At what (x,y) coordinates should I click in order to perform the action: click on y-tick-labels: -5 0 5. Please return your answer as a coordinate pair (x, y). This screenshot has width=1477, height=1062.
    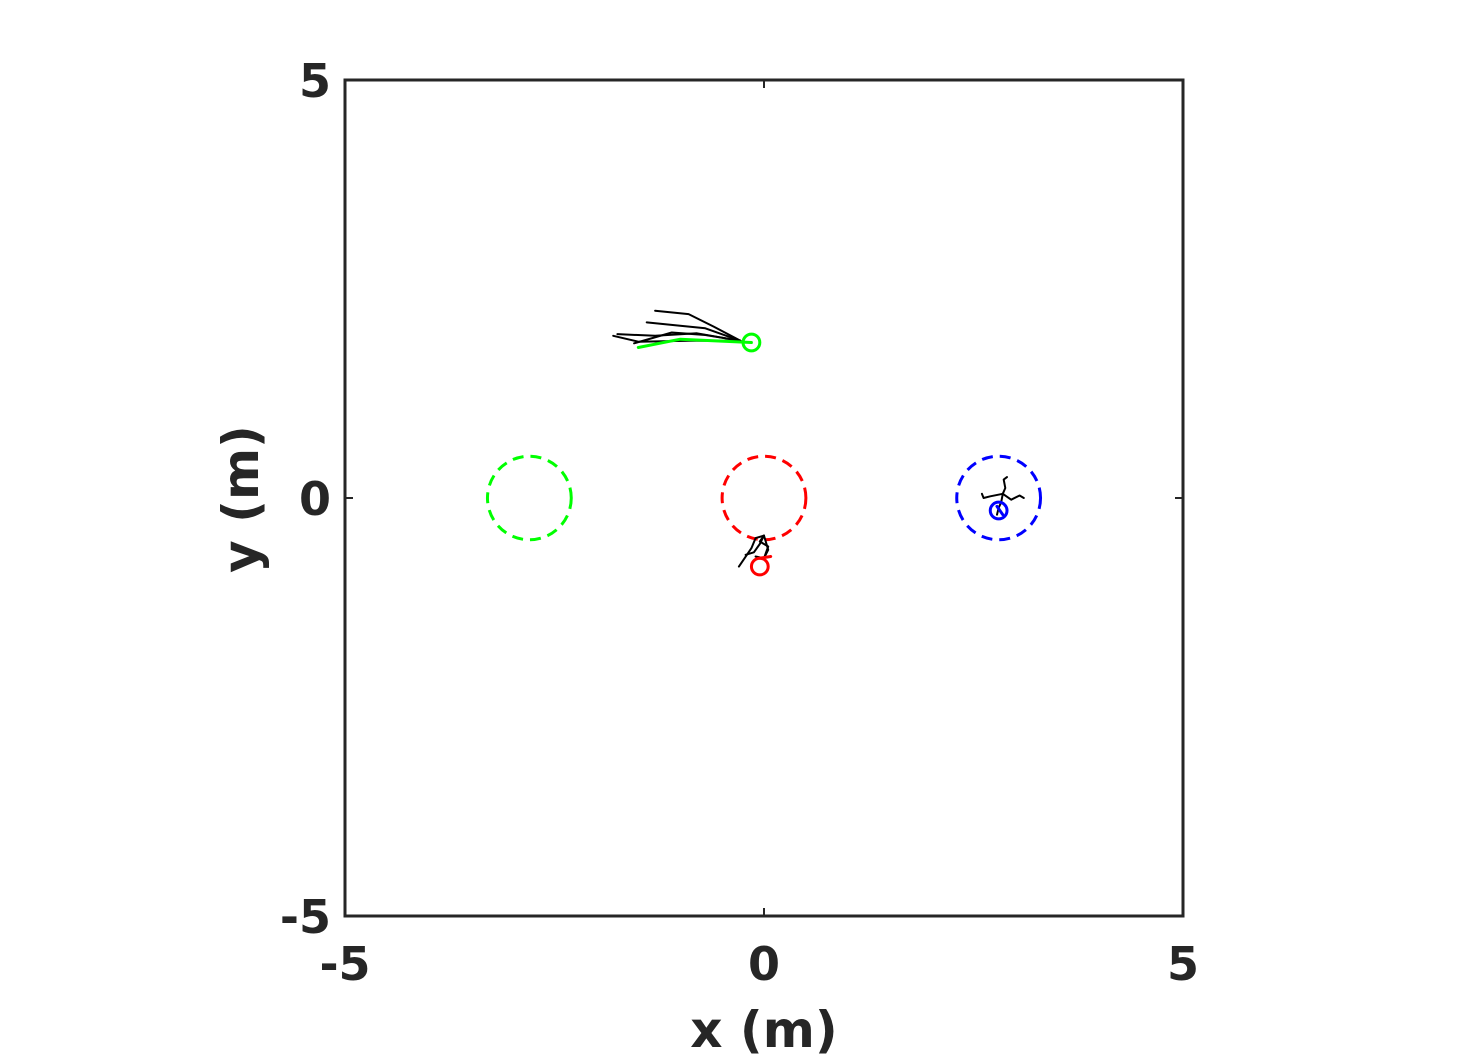
    Looking at the image, I should click on (305, 499).